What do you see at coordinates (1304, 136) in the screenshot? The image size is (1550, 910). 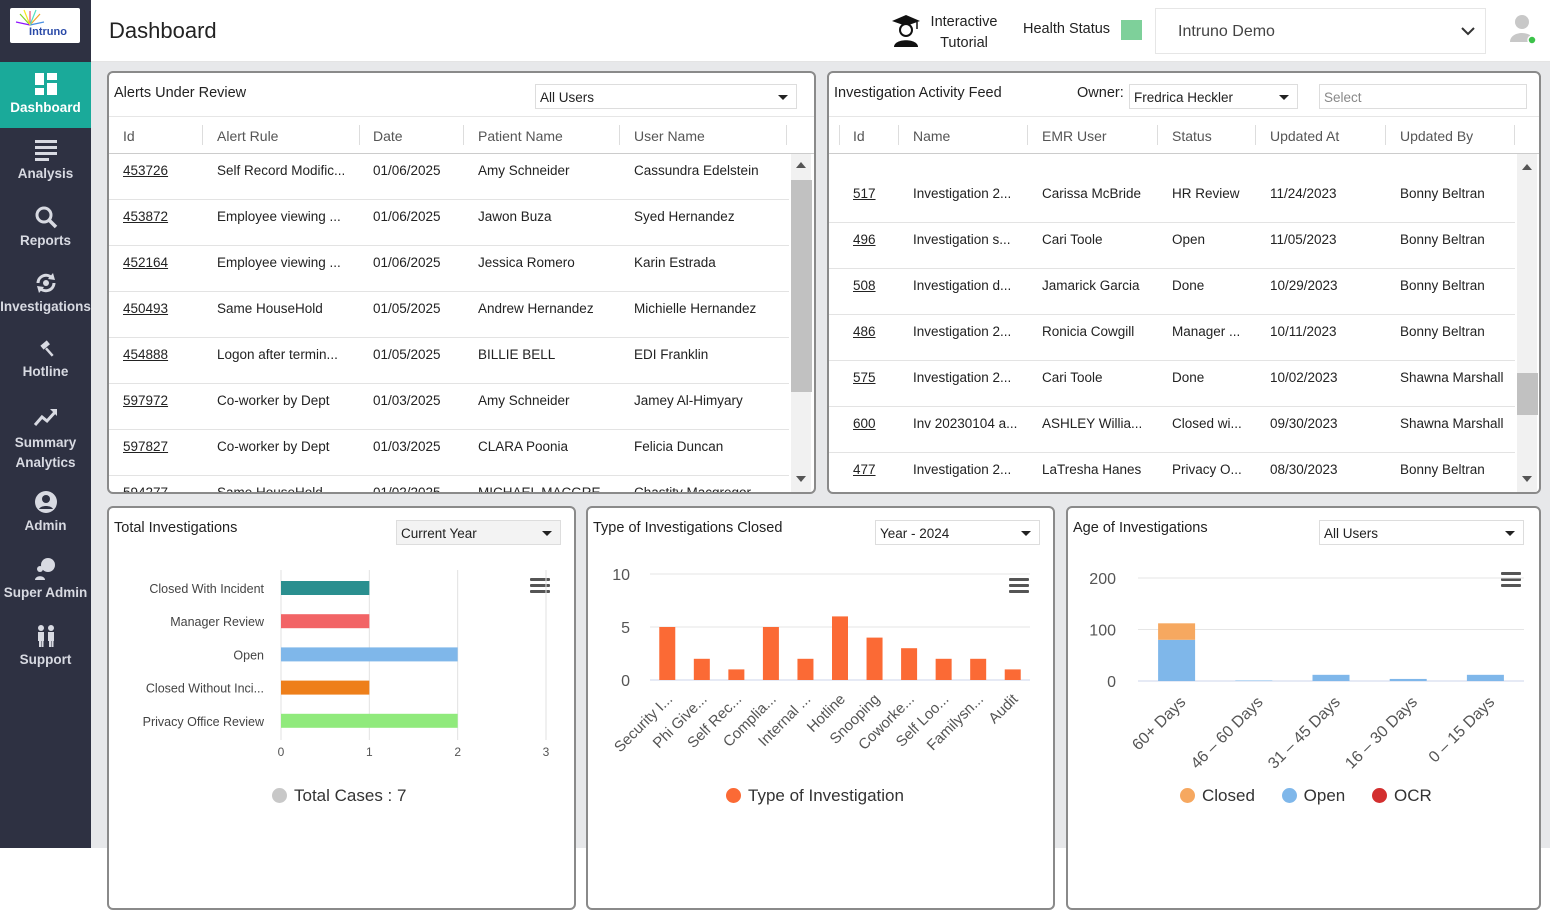 I see `column-header-updated-at: Updated At` at bounding box center [1304, 136].